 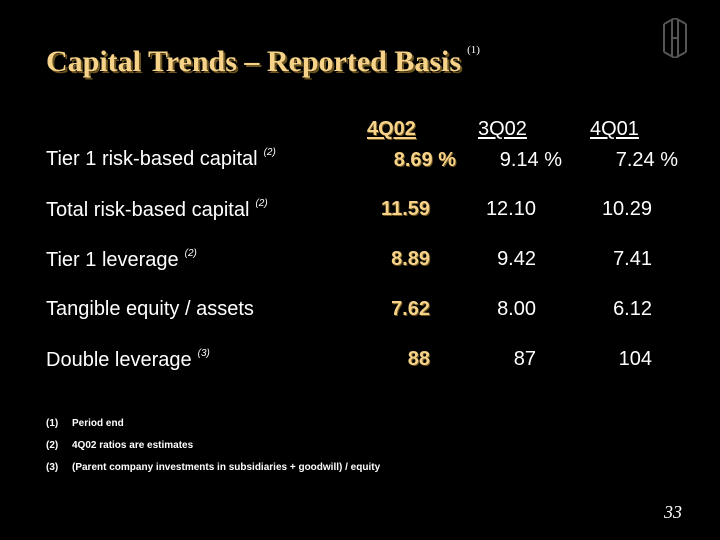 I want to click on value-4q02-total-risk: 11.59, so click(x=405, y=209).